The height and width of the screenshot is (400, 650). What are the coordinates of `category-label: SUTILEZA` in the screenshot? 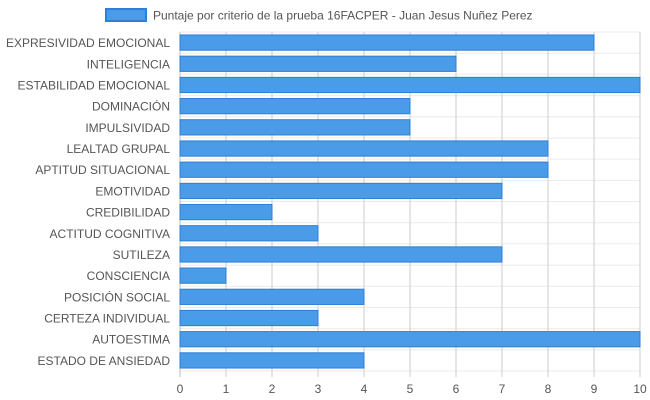 It's located at (141, 255).